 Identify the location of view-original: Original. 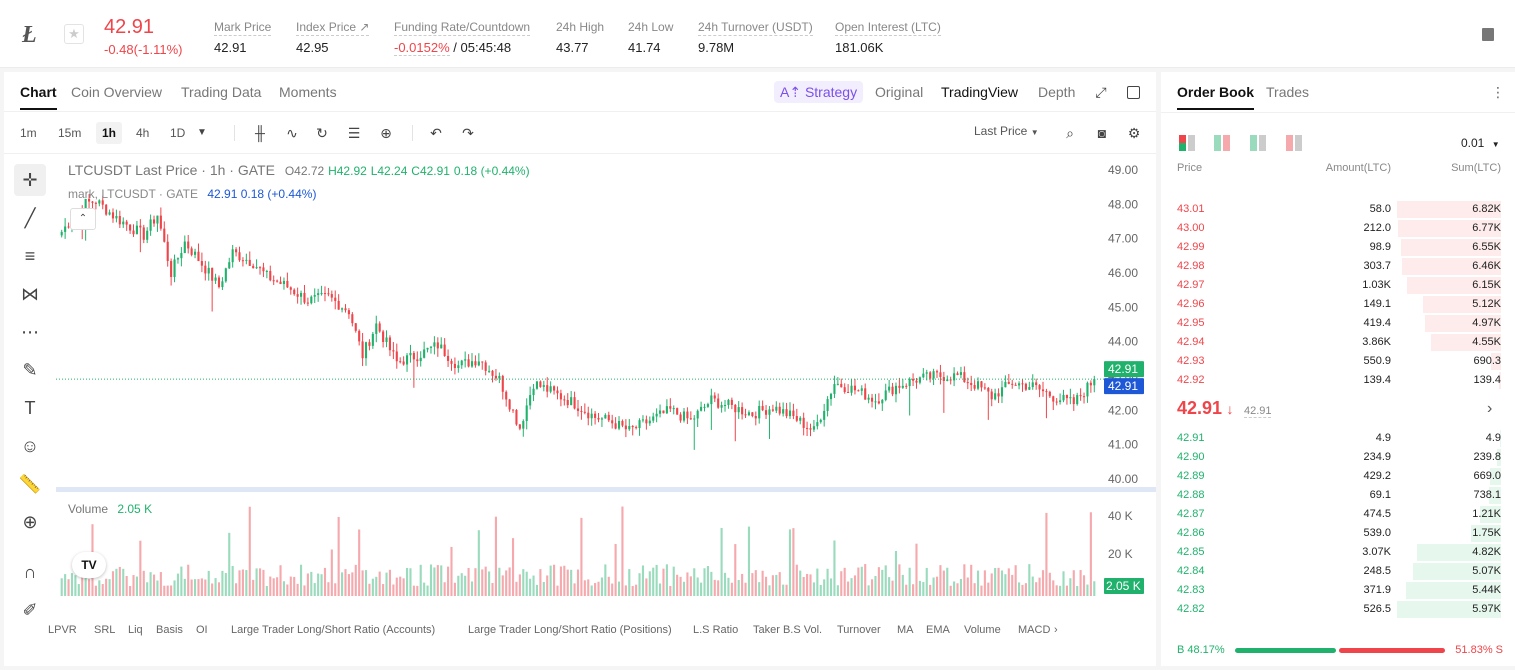
(899, 92).